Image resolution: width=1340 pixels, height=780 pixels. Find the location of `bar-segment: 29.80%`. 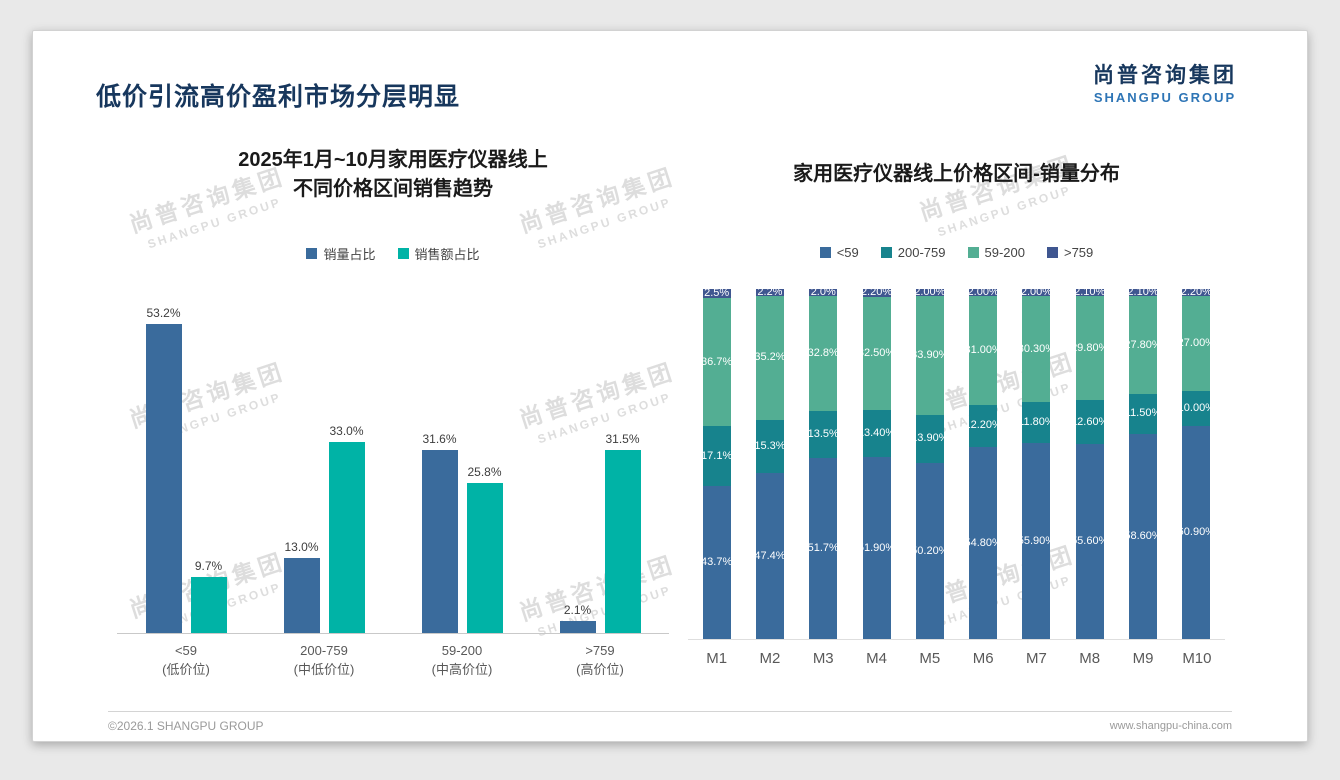

bar-segment: 29.80% is located at coordinates (1089, 348).